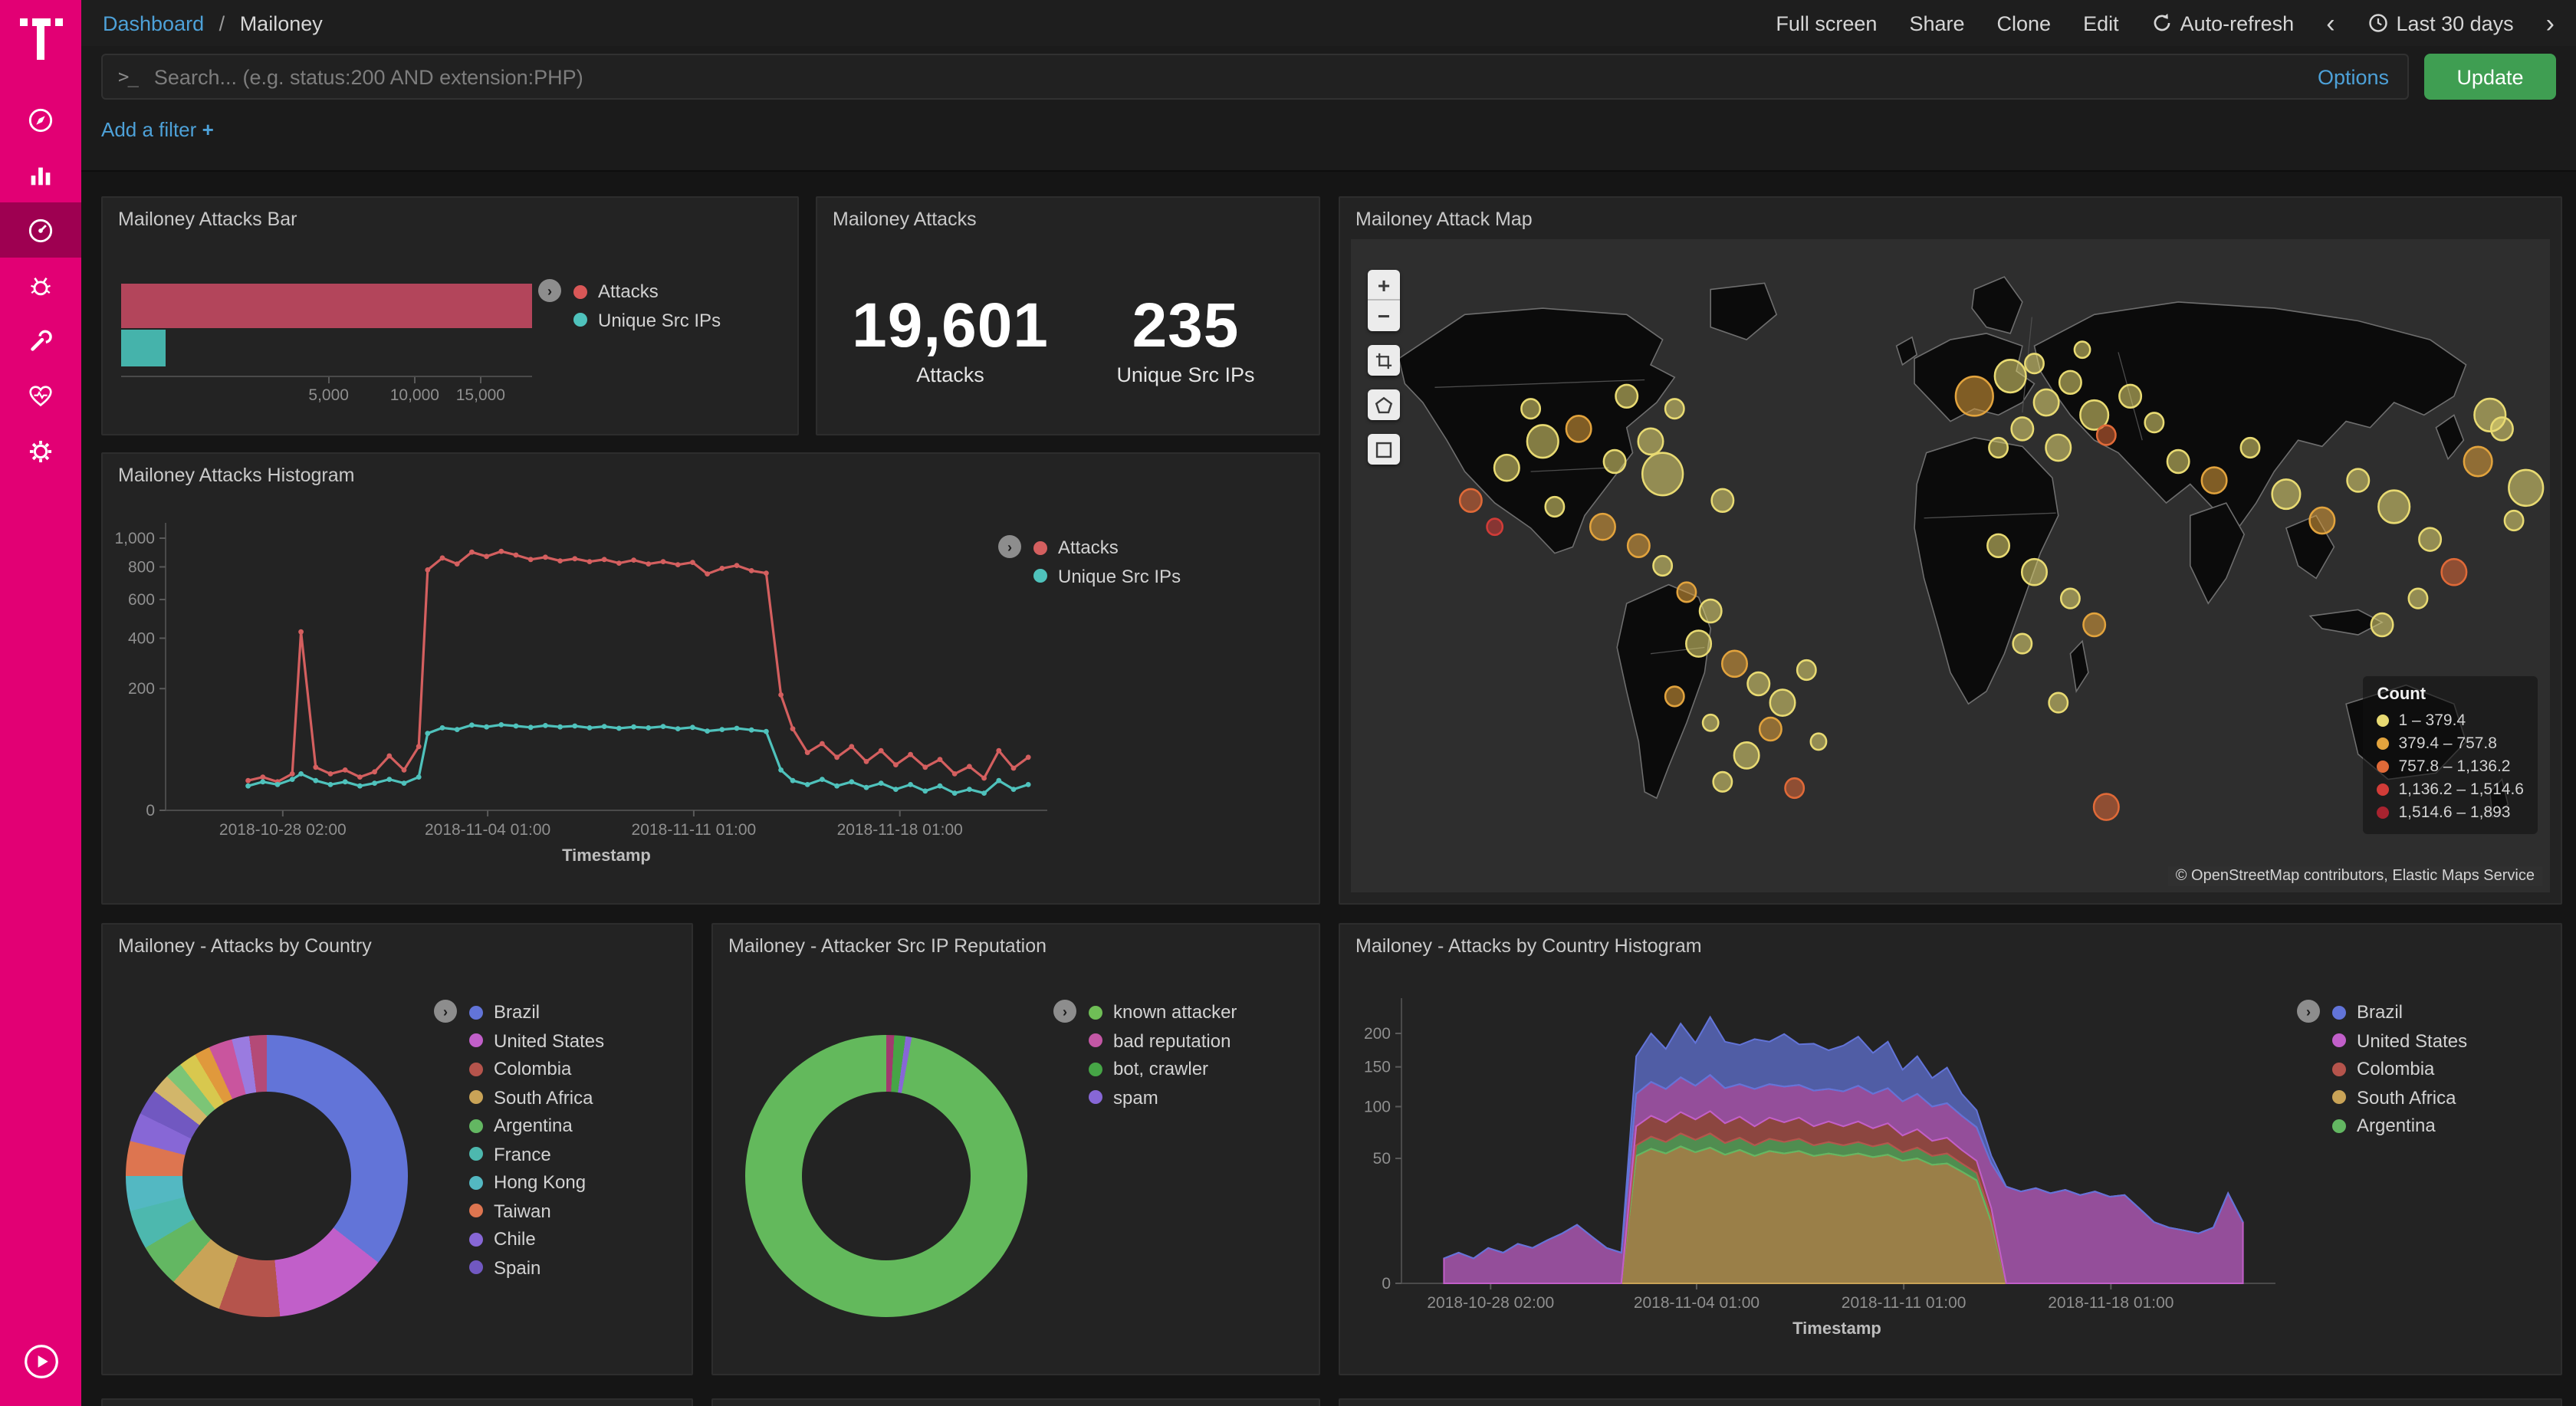 Image resolution: width=2576 pixels, height=1406 pixels. I want to click on sidebar-collapse-button, so click(41, 1365).